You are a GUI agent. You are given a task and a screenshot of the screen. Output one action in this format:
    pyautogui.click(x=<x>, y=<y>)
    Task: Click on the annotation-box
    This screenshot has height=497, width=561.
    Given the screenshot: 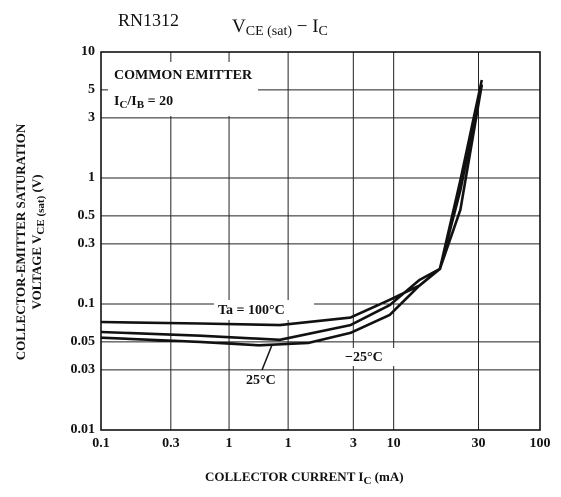 What is the action you would take?
    pyautogui.click(x=183, y=89)
    